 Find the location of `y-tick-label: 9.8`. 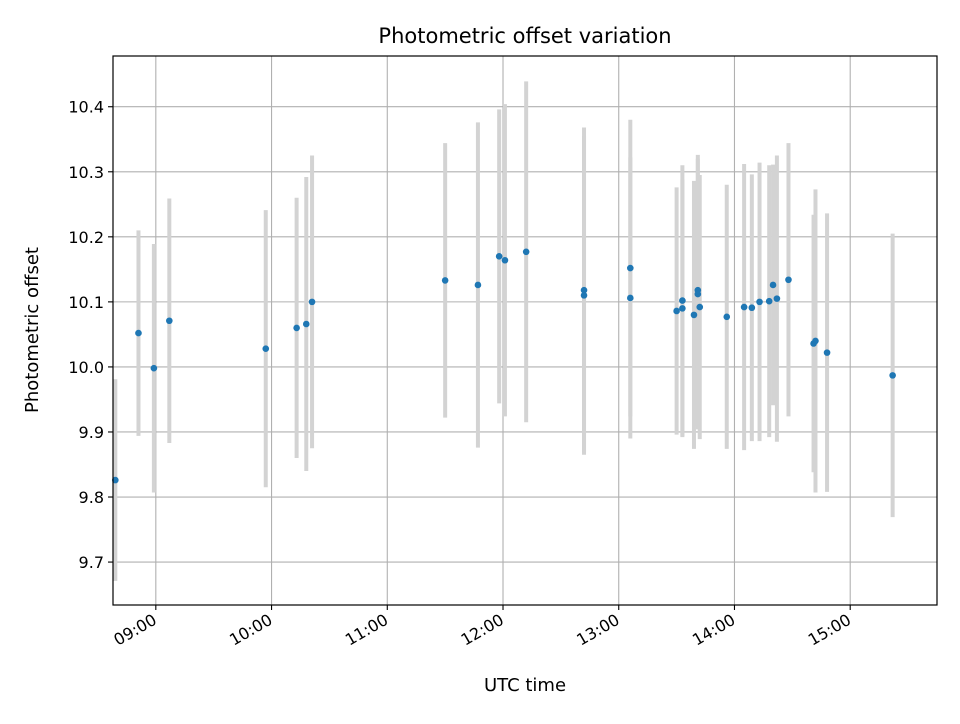

y-tick-label: 9.8 is located at coordinates (91, 497).